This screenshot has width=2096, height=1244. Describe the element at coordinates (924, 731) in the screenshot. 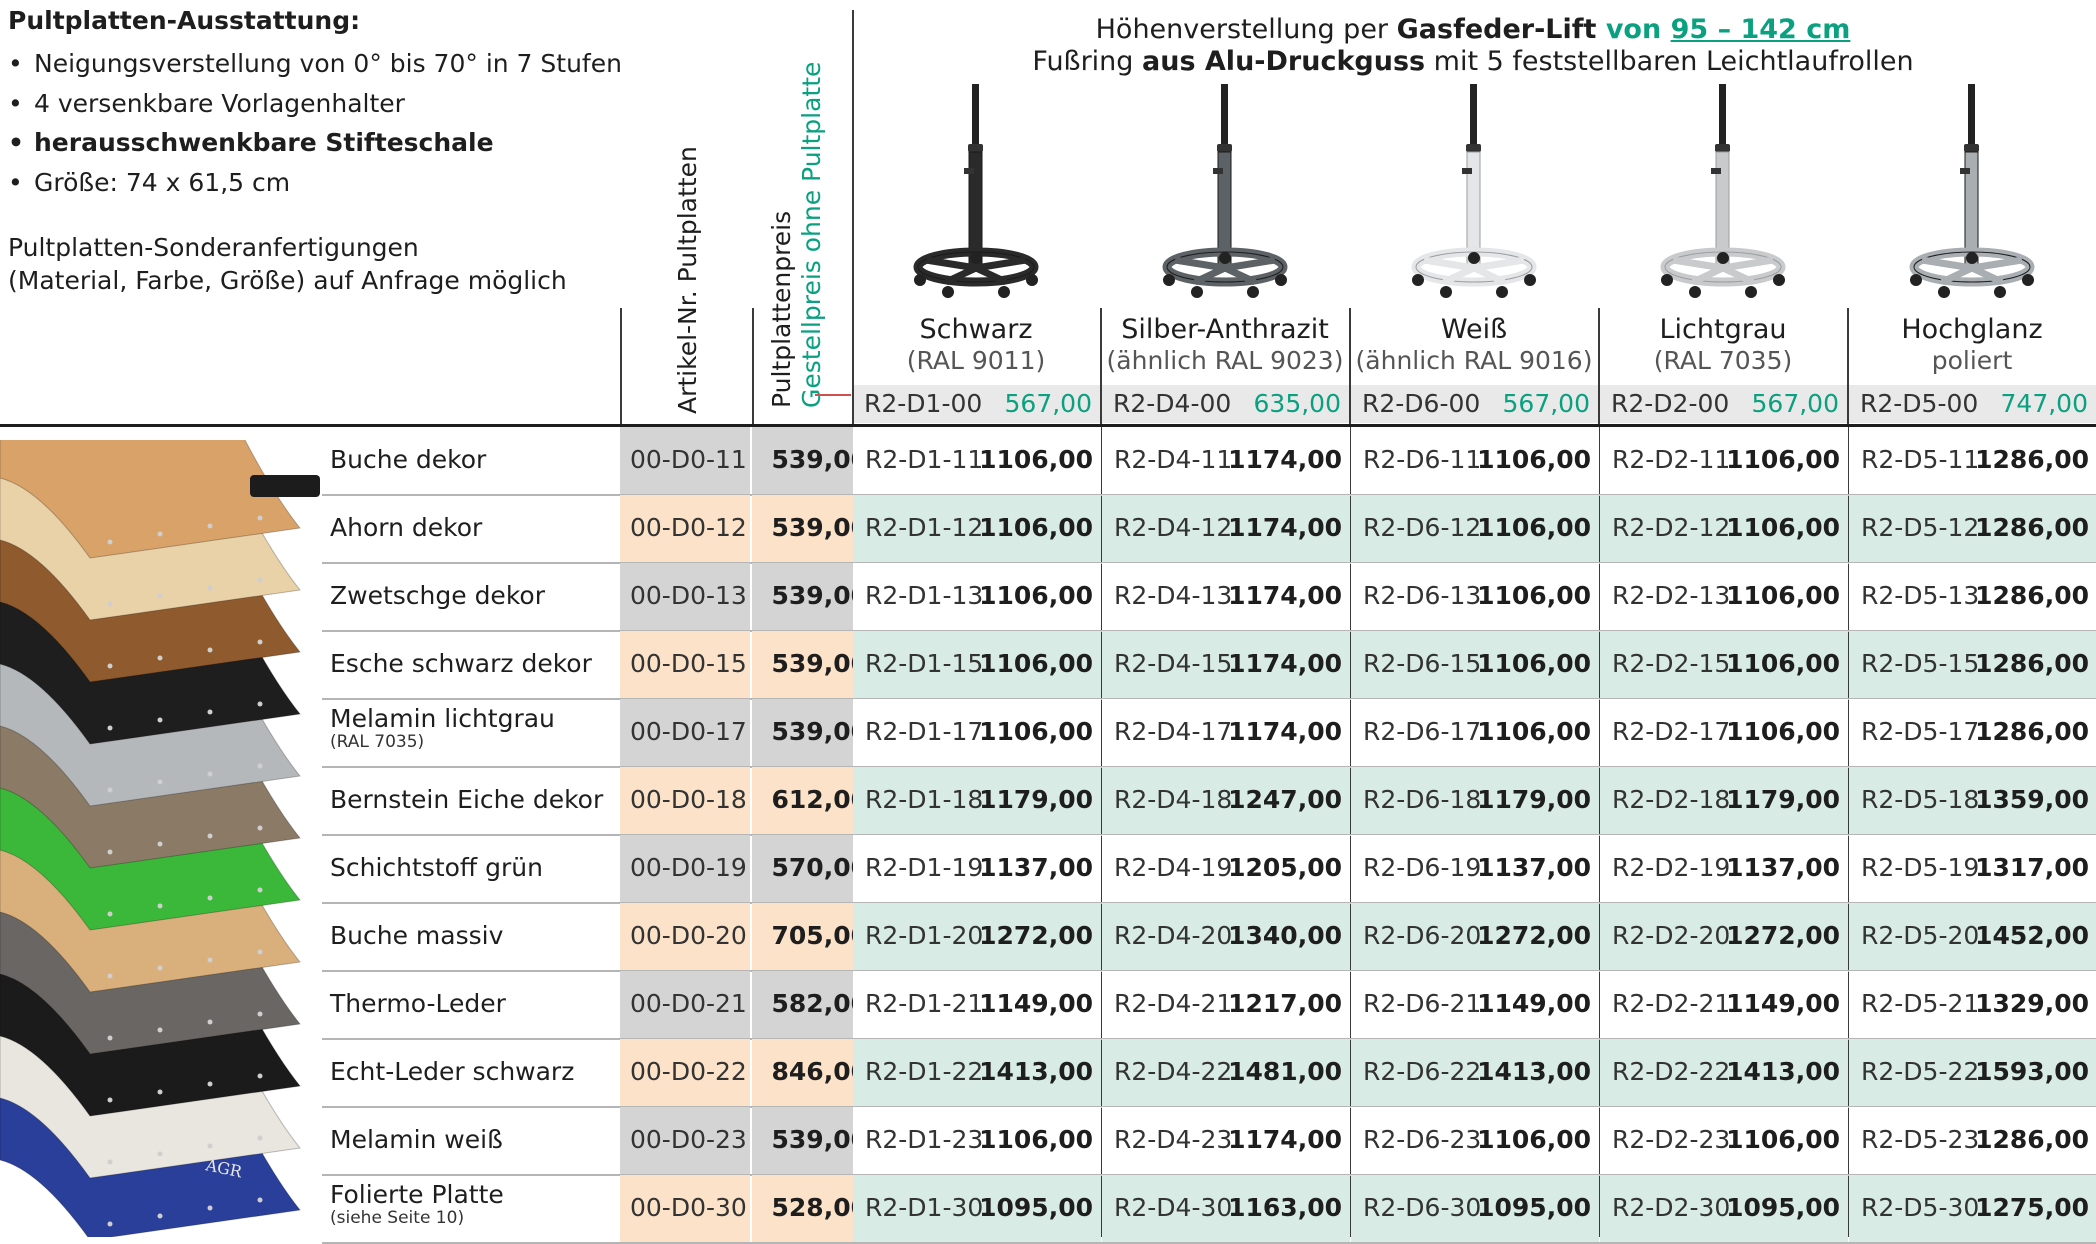

I see `combo-article-number: R2-D1-17` at that location.